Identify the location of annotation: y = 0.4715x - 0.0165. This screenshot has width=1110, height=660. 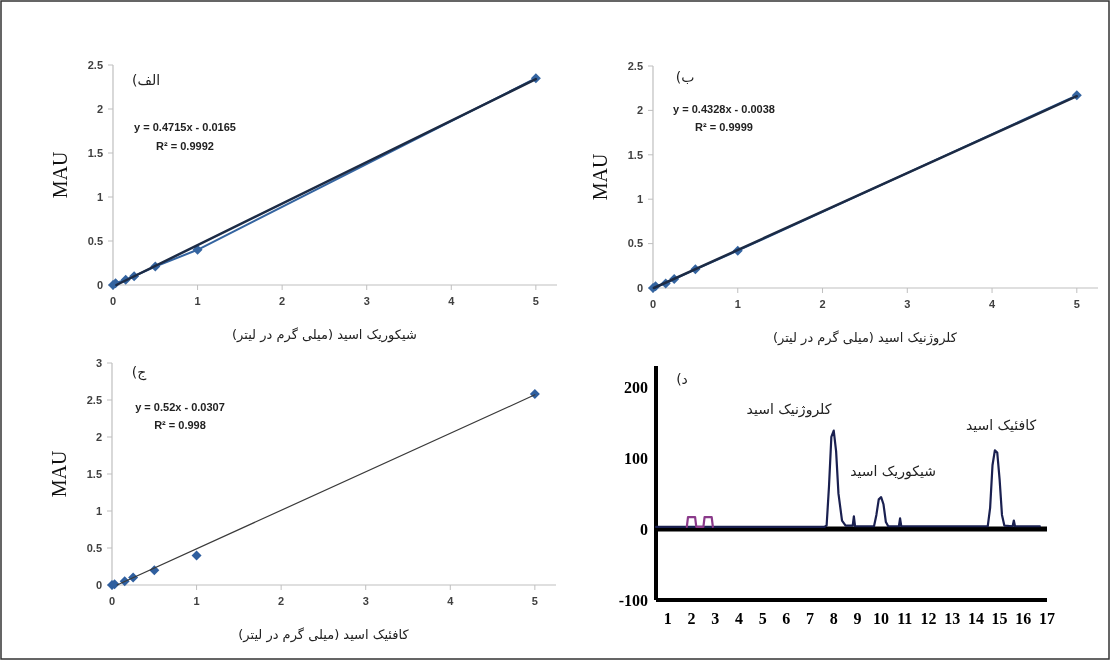
(185, 127).